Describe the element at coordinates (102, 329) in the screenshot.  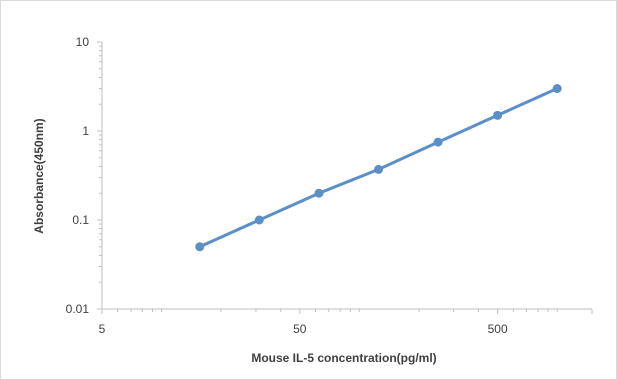
I see `x-tick-label: 5` at that location.